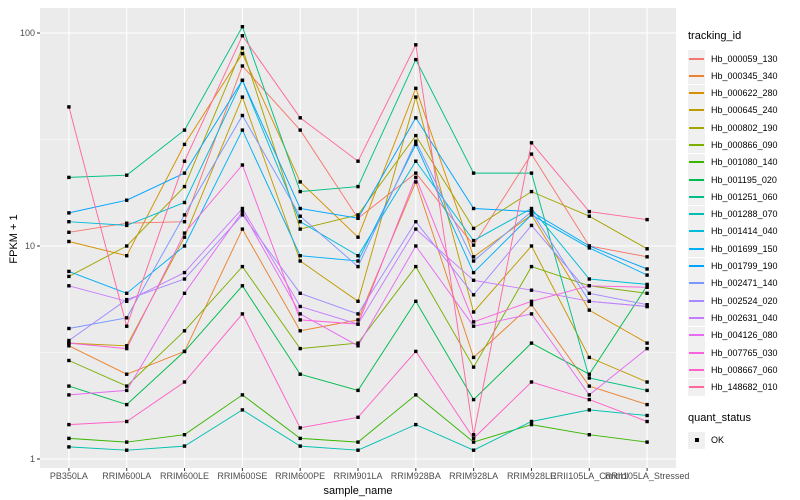 The image size is (800, 500). I want to click on legend-entry: Hb_007765_030, so click(744, 353).